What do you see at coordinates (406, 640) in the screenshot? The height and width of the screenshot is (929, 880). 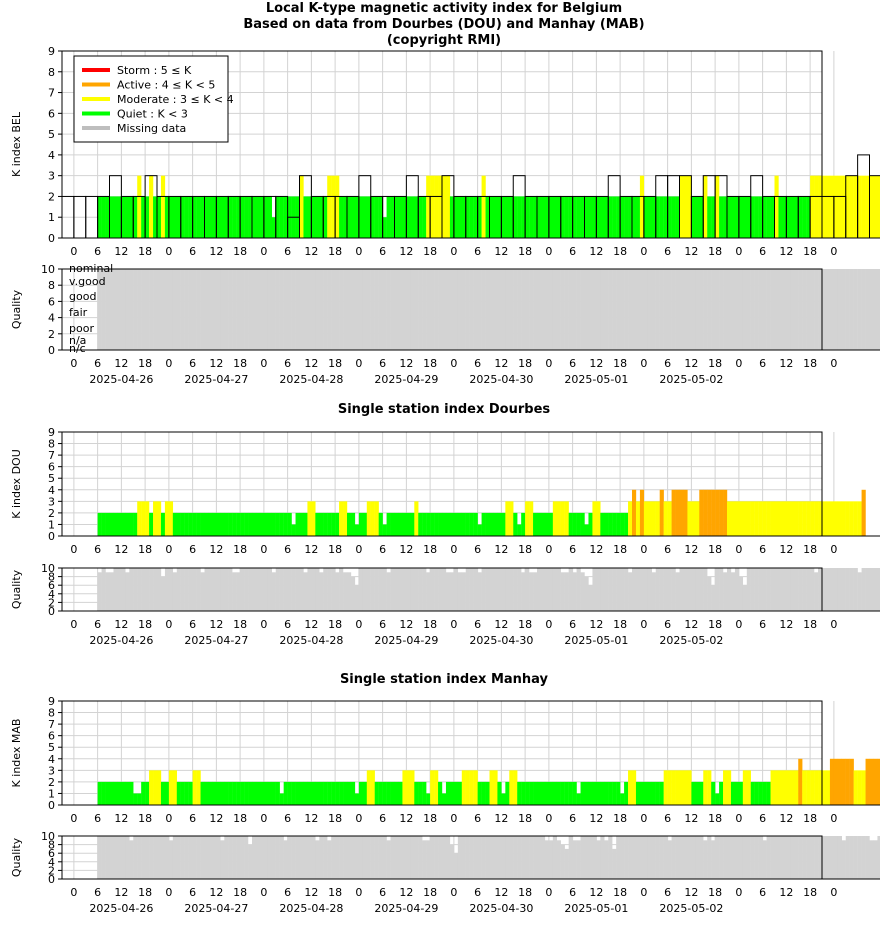 I see `dou-q-date-label: 2025-04-29` at bounding box center [406, 640].